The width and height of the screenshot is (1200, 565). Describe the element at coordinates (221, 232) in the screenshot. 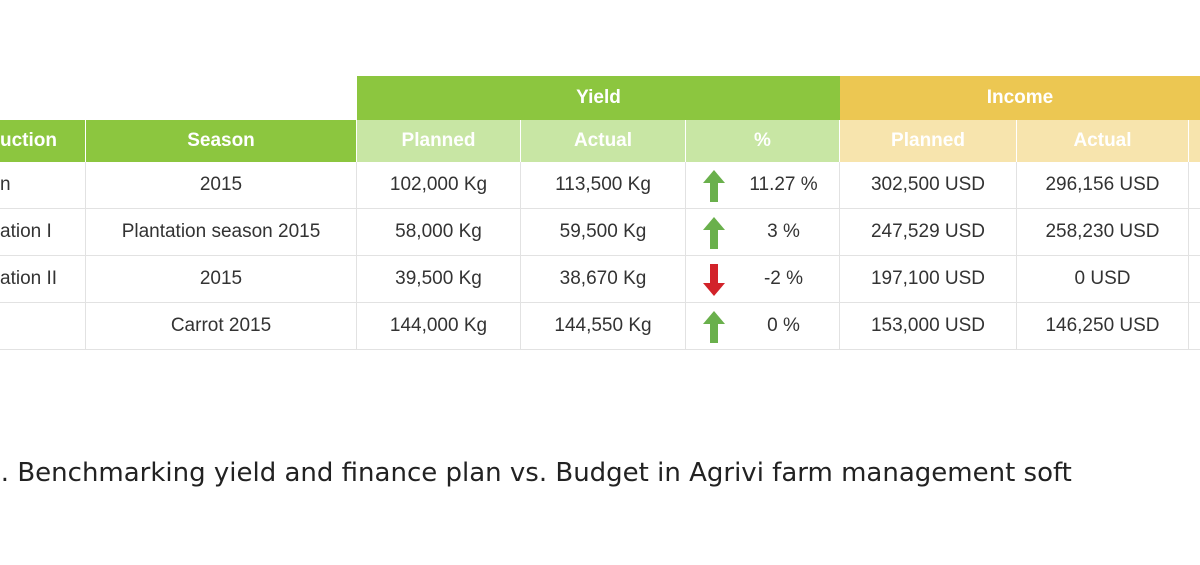

I see `season-cell: Plantation season 2015` at that location.